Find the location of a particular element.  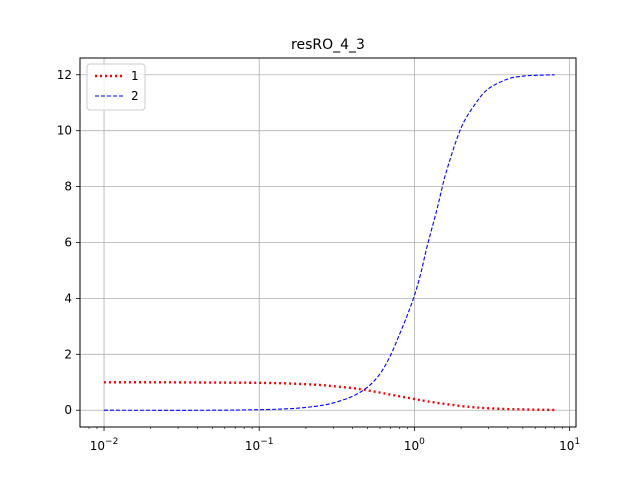

y-tick-label: 0 is located at coordinates (68, 410).